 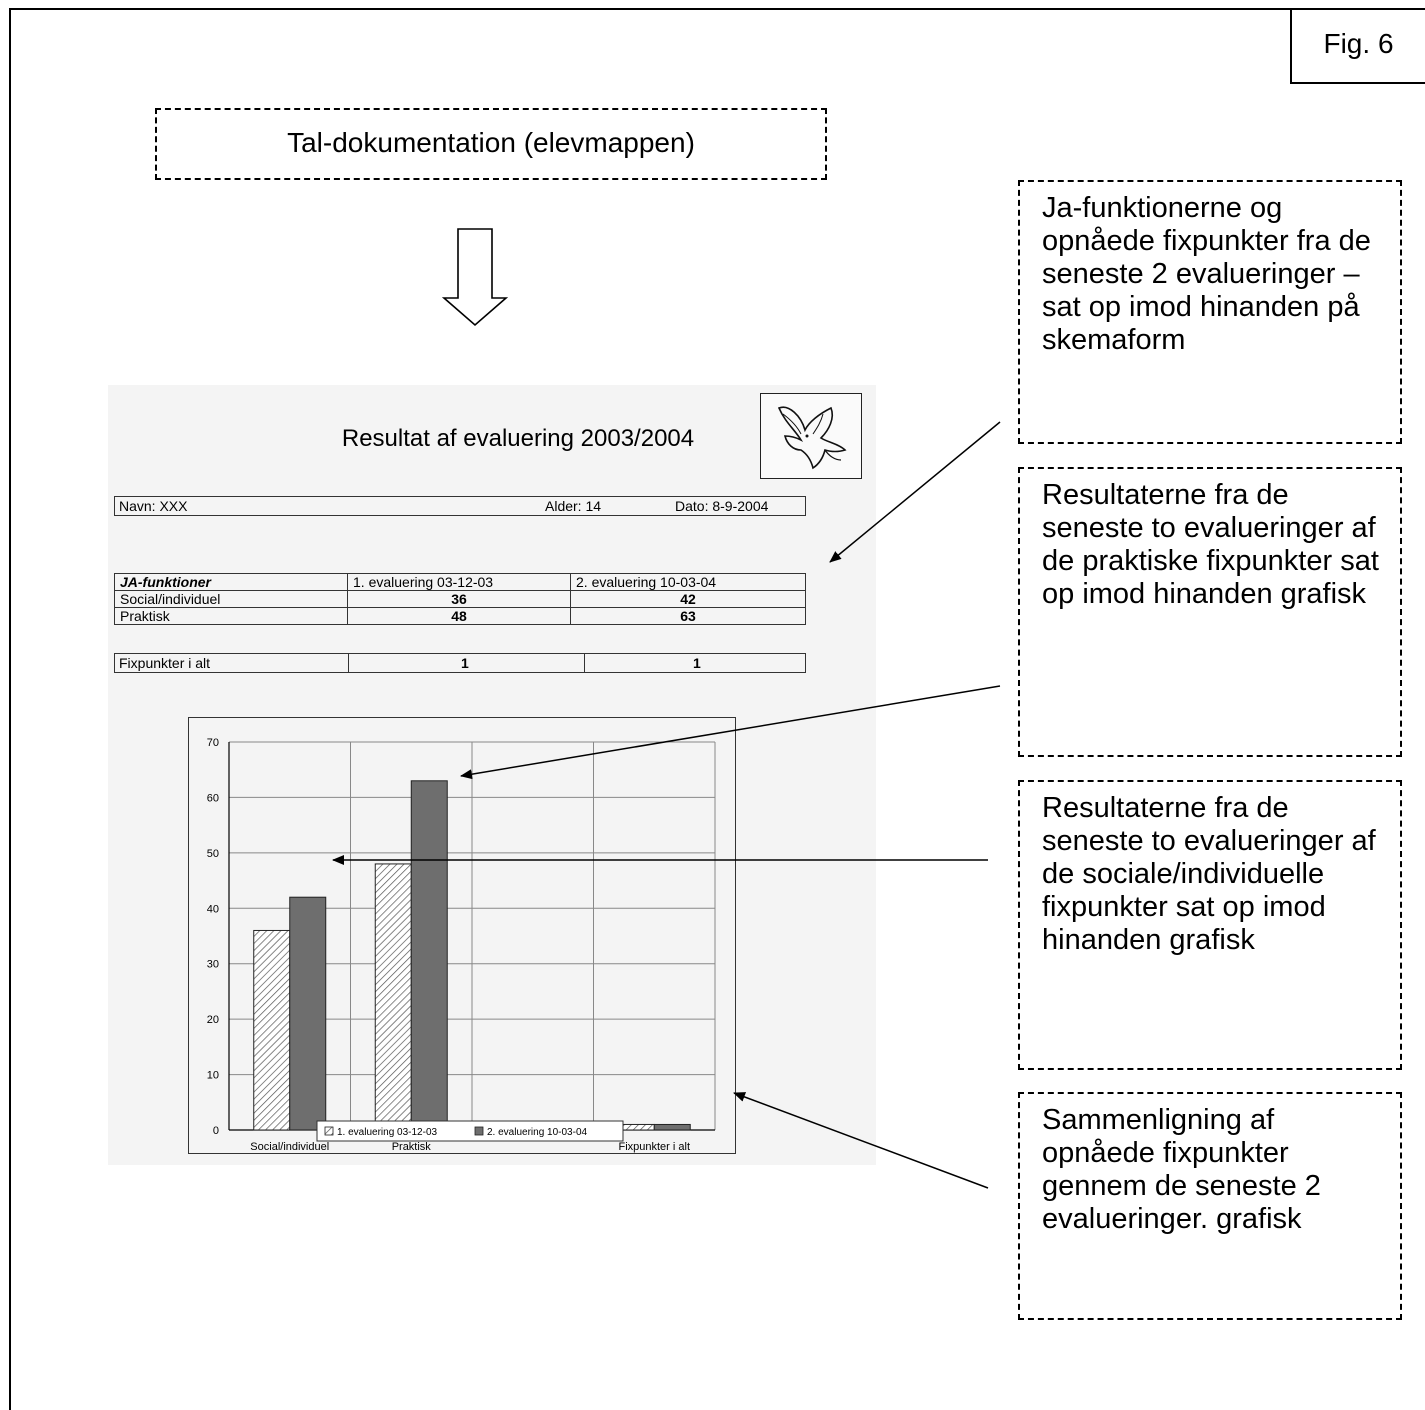 I want to click on table-cell: Social/individuel, so click(x=231, y=599).